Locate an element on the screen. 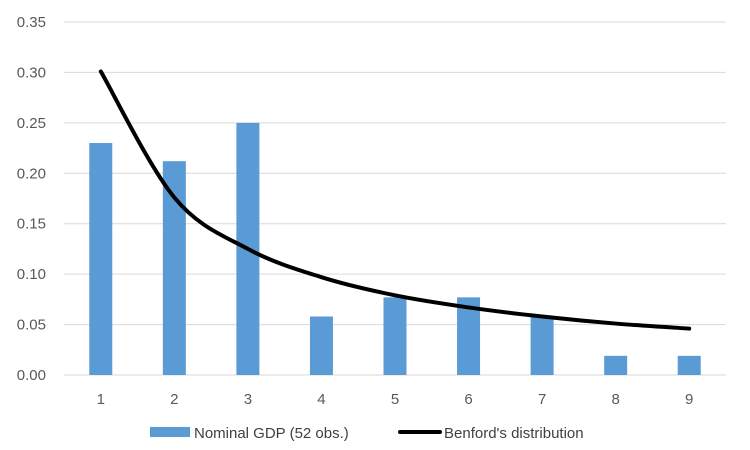 Image resolution: width=750 pixels, height=450 pixels. x-tick-label: 2 is located at coordinates (174, 399).